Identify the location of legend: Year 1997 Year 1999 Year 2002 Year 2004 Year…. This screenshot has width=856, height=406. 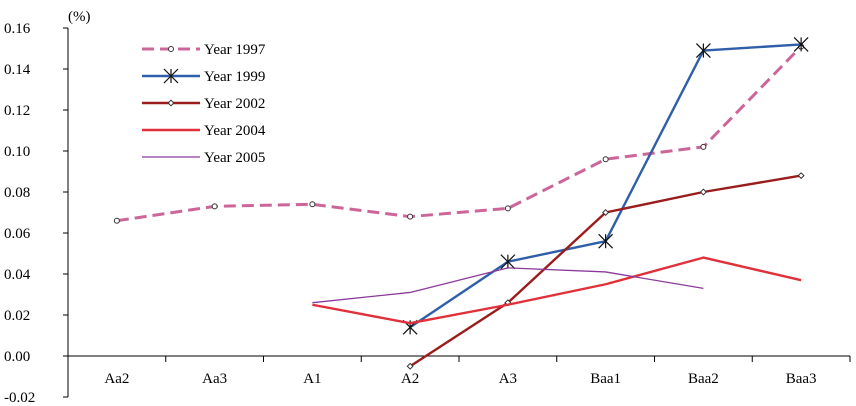
(204, 104).